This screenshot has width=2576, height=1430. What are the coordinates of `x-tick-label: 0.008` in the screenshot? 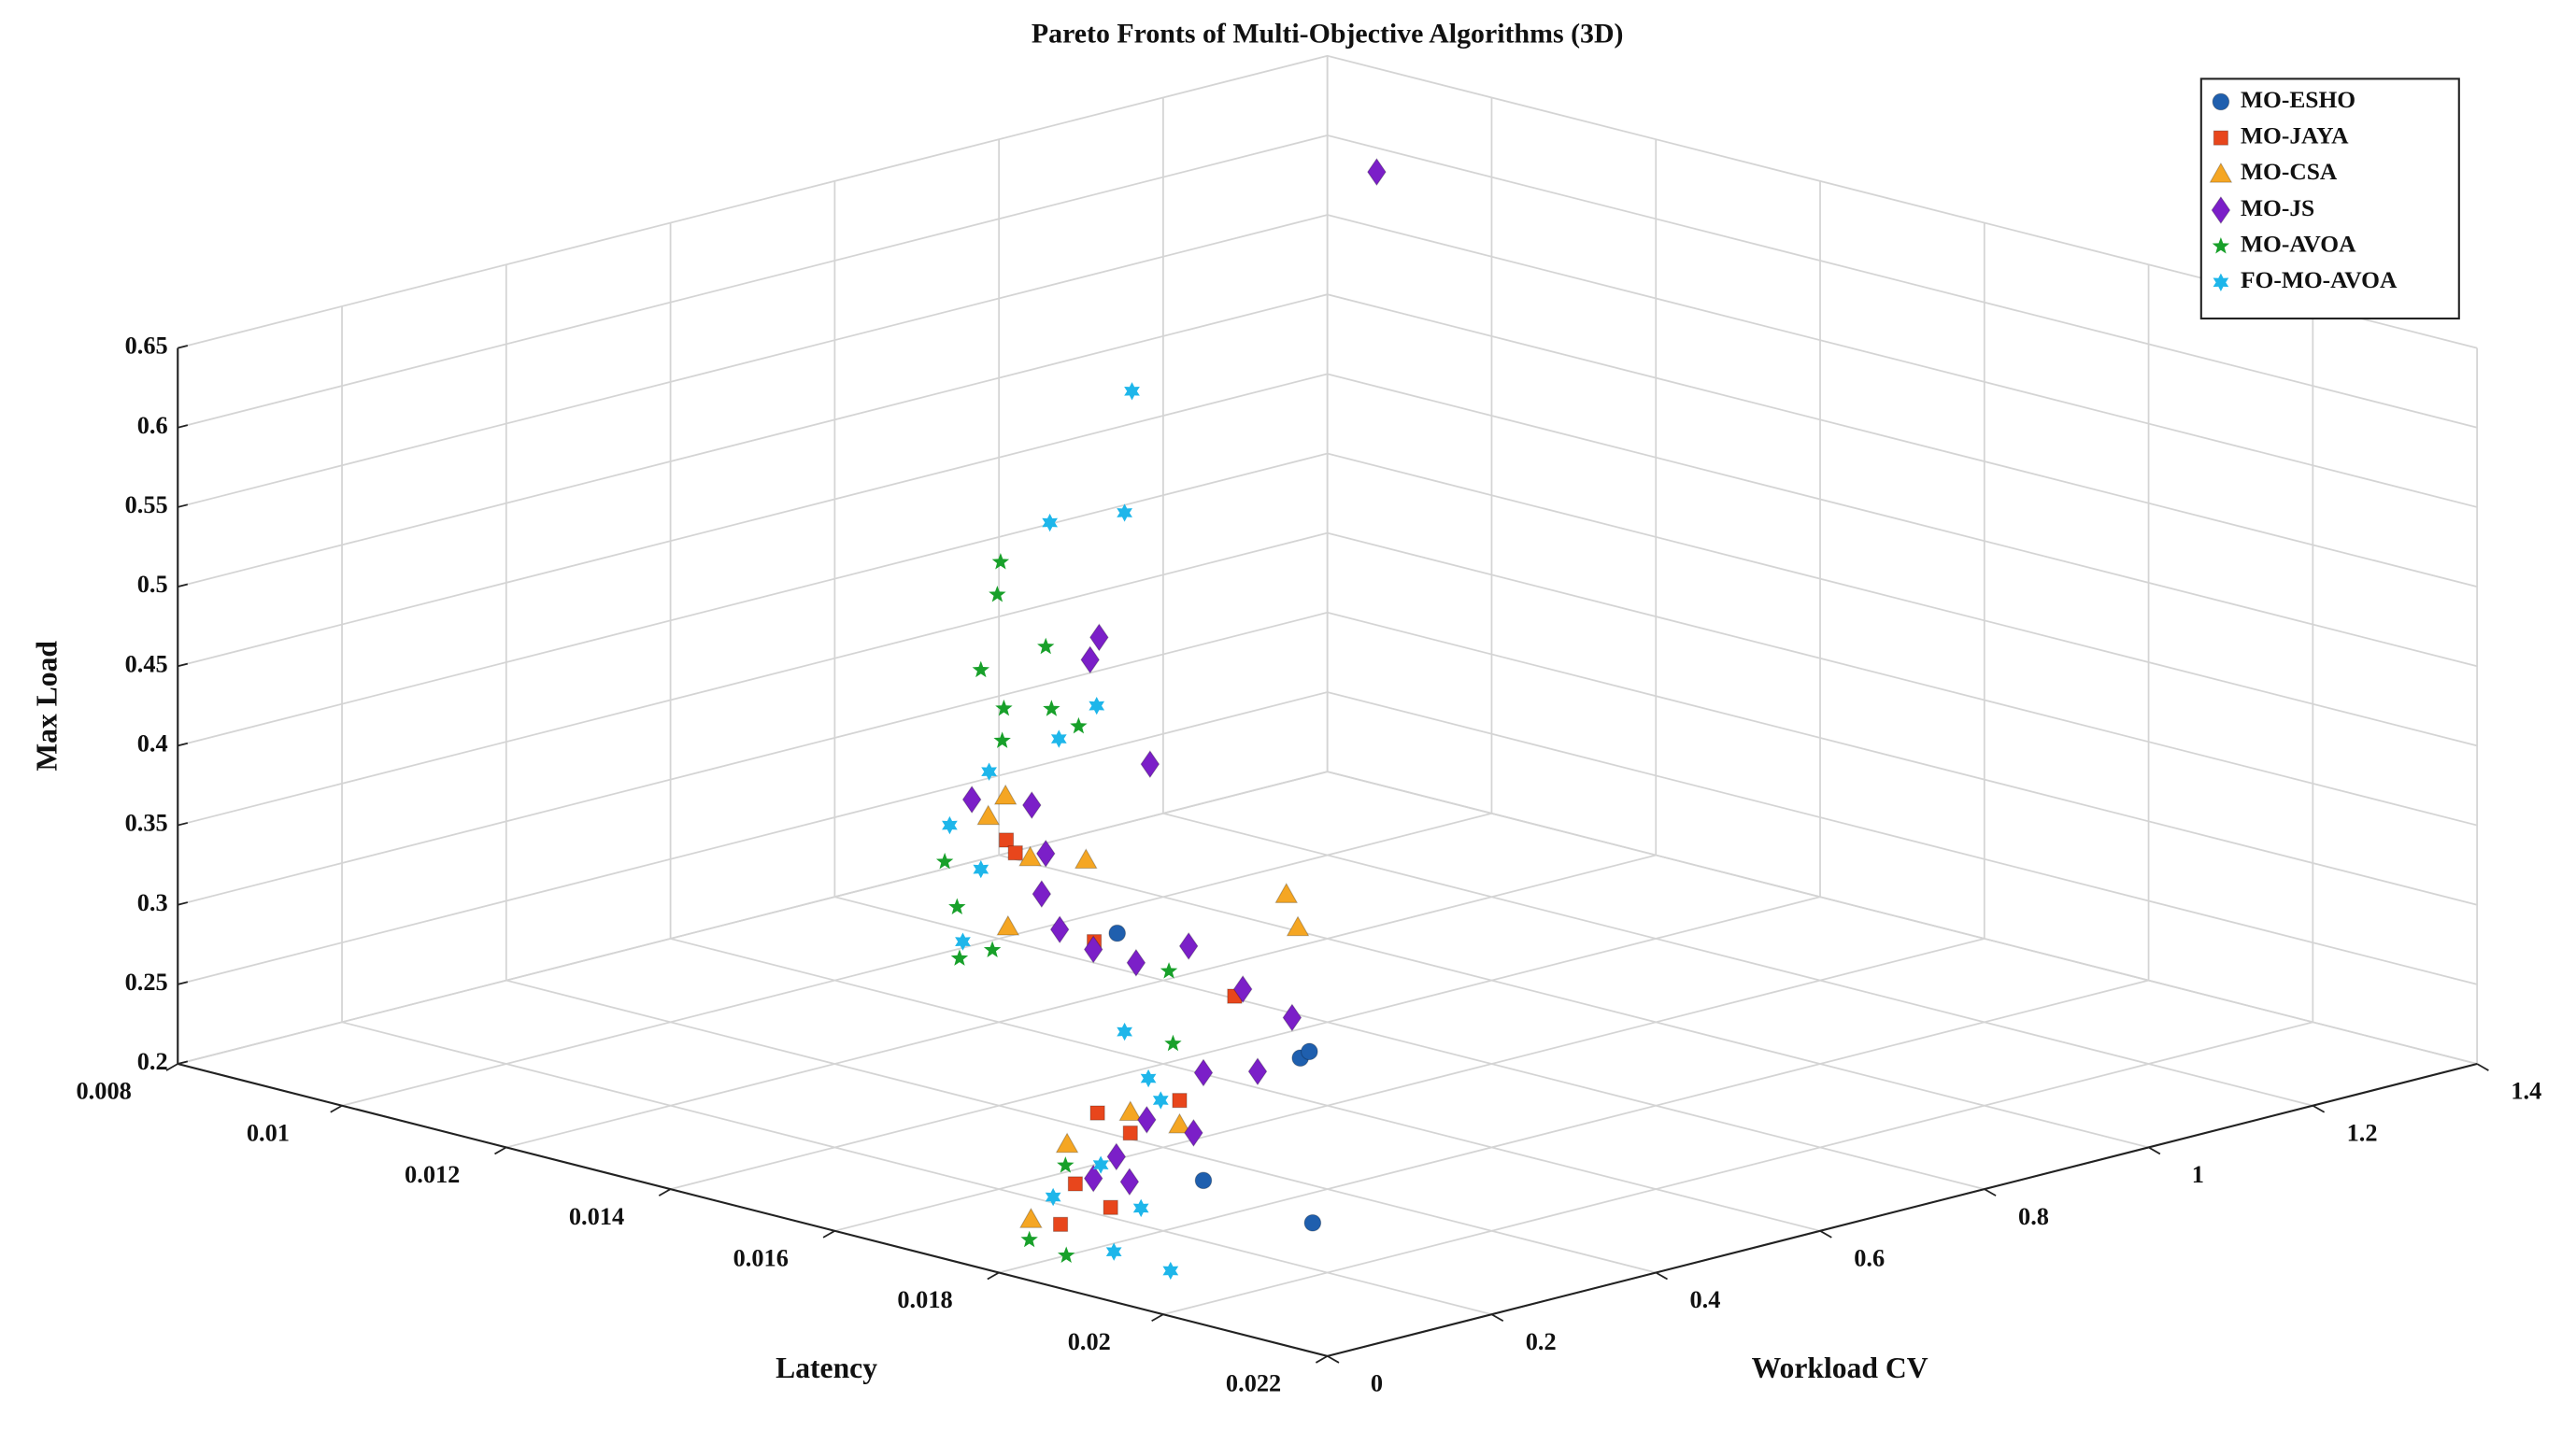 It's located at (104, 1091).